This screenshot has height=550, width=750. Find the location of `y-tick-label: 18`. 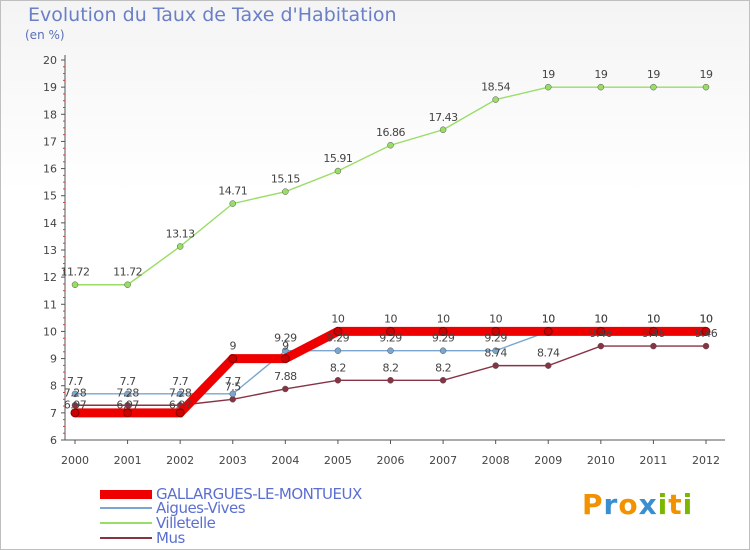

y-tick-label: 18 is located at coordinates (50, 114).